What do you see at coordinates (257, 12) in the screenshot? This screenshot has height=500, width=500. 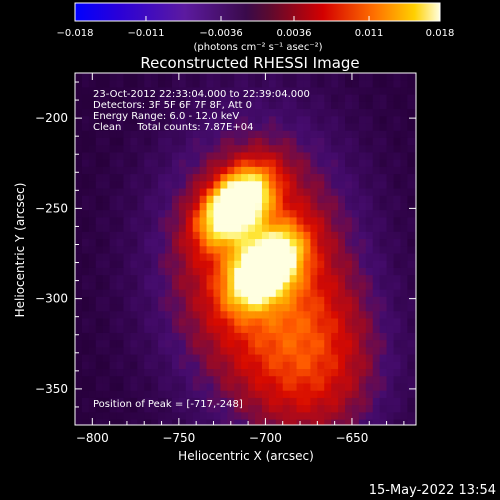 I see `colorbar-bar` at bounding box center [257, 12].